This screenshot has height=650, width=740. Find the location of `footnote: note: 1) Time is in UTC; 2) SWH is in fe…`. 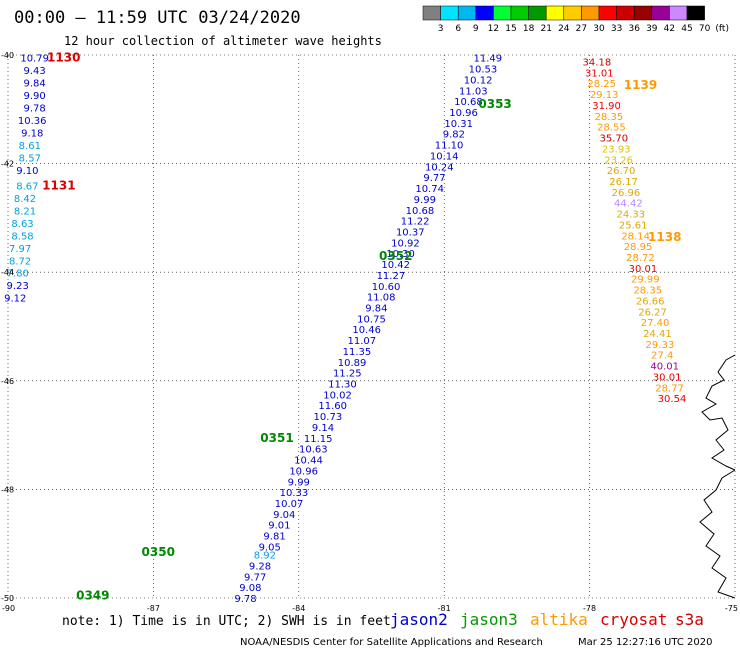

footnote: note: 1) Time is in UTC; 2) SWH is in fe… is located at coordinates (226, 621).